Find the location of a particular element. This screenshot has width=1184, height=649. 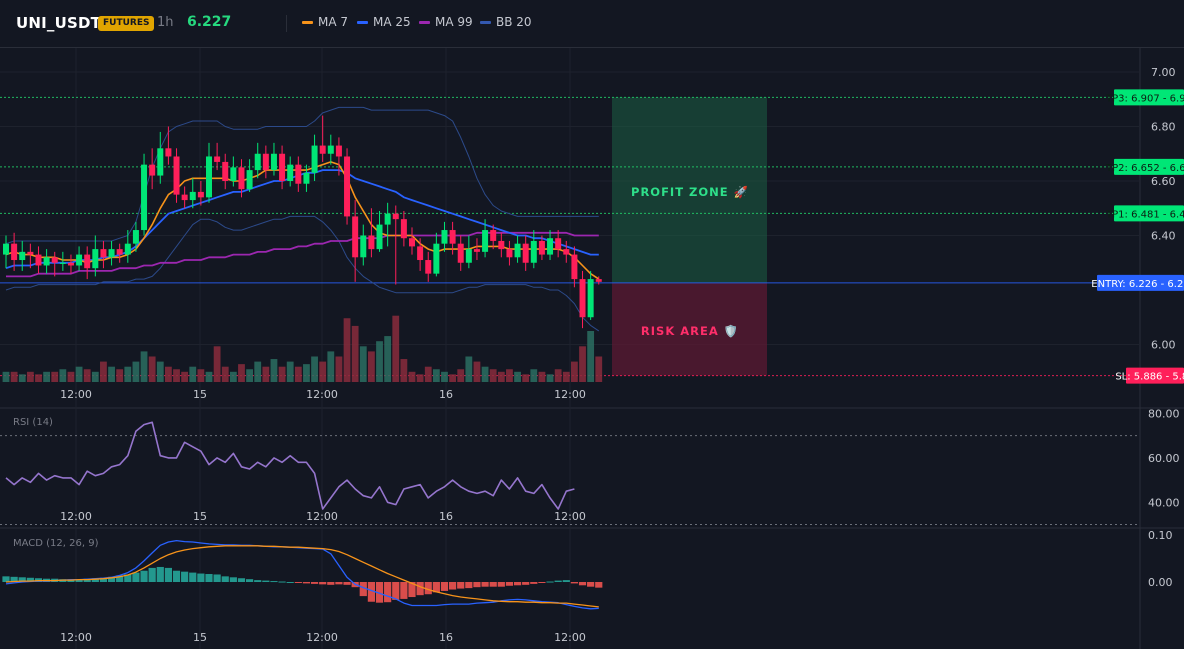

legend-ma99: MA 99 is located at coordinates (446, 22).